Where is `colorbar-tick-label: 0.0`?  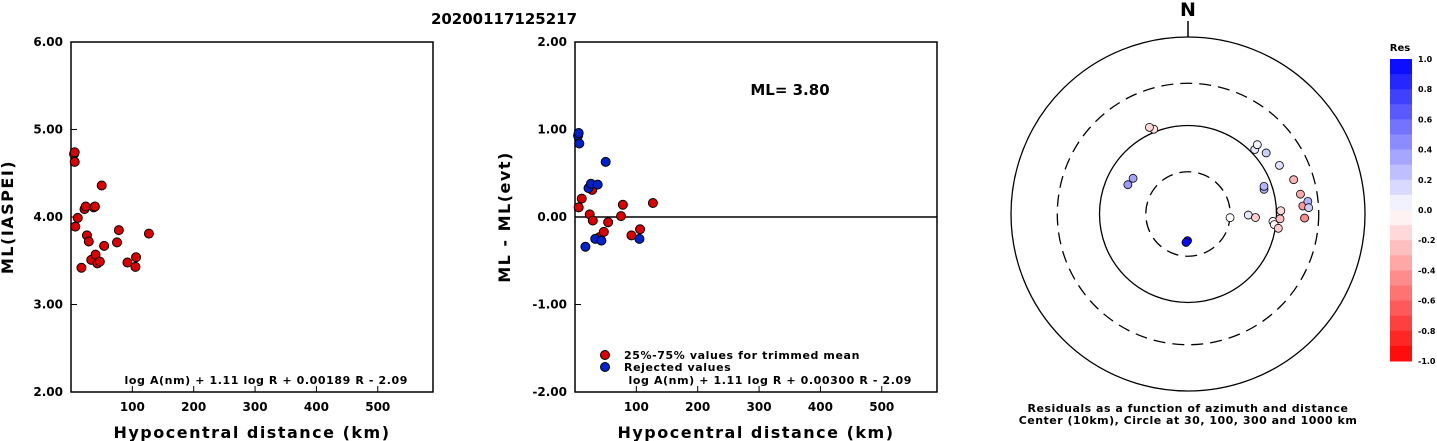
colorbar-tick-label: 0.0 is located at coordinates (1425, 210).